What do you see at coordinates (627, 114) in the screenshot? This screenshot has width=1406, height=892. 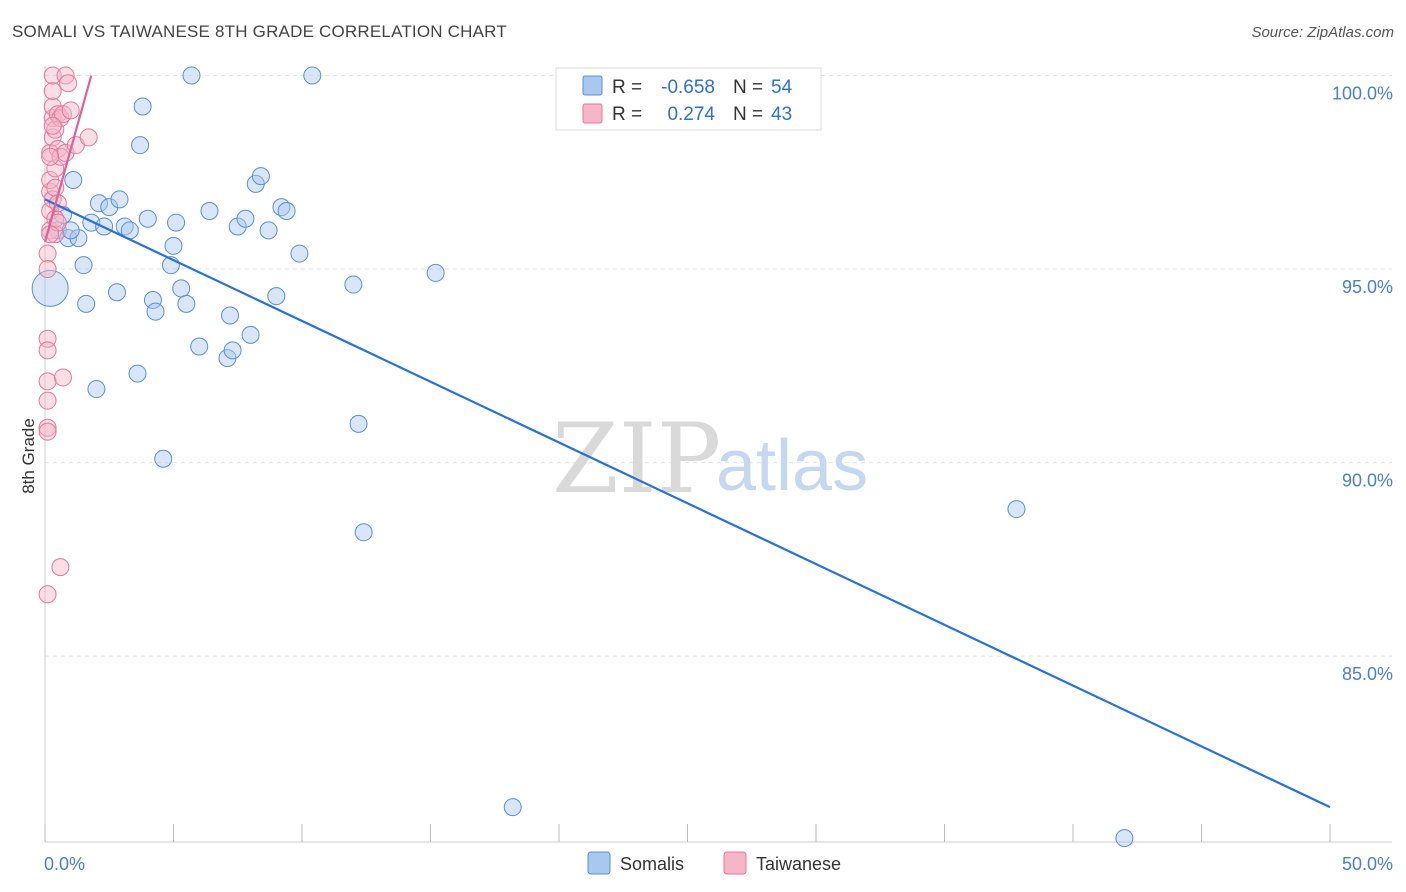 I see `legend-r-label-taiwanese: R =` at bounding box center [627, 114].